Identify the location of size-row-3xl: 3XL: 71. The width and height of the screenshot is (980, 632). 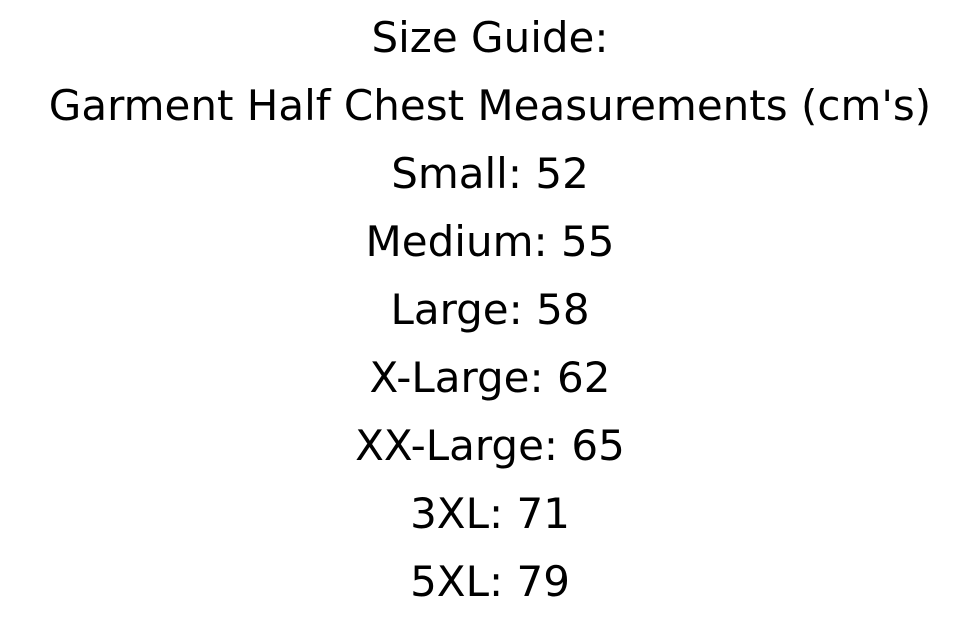
(490, 513).